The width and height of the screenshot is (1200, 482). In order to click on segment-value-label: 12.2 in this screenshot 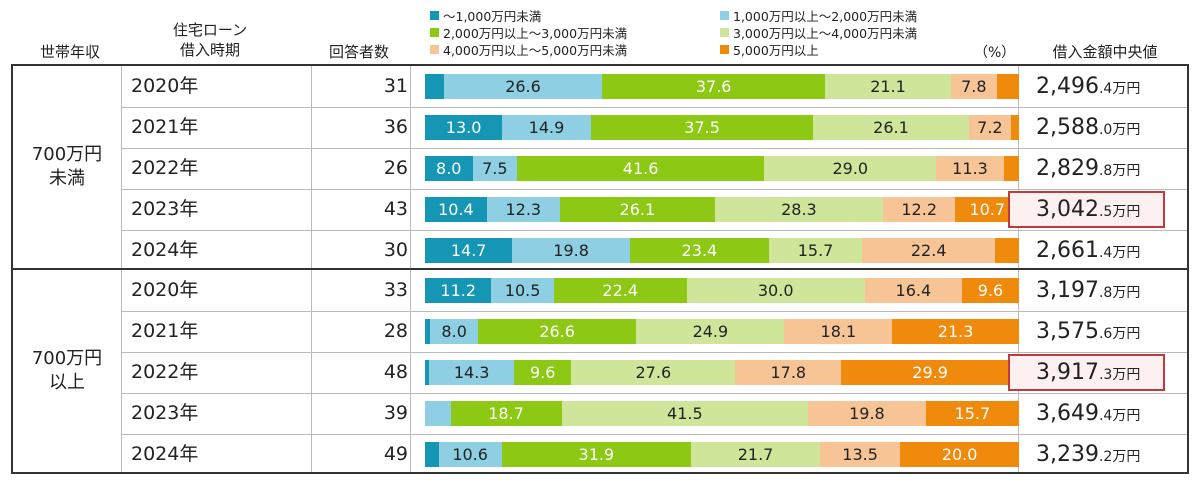, I will do `click(919, 209)`.